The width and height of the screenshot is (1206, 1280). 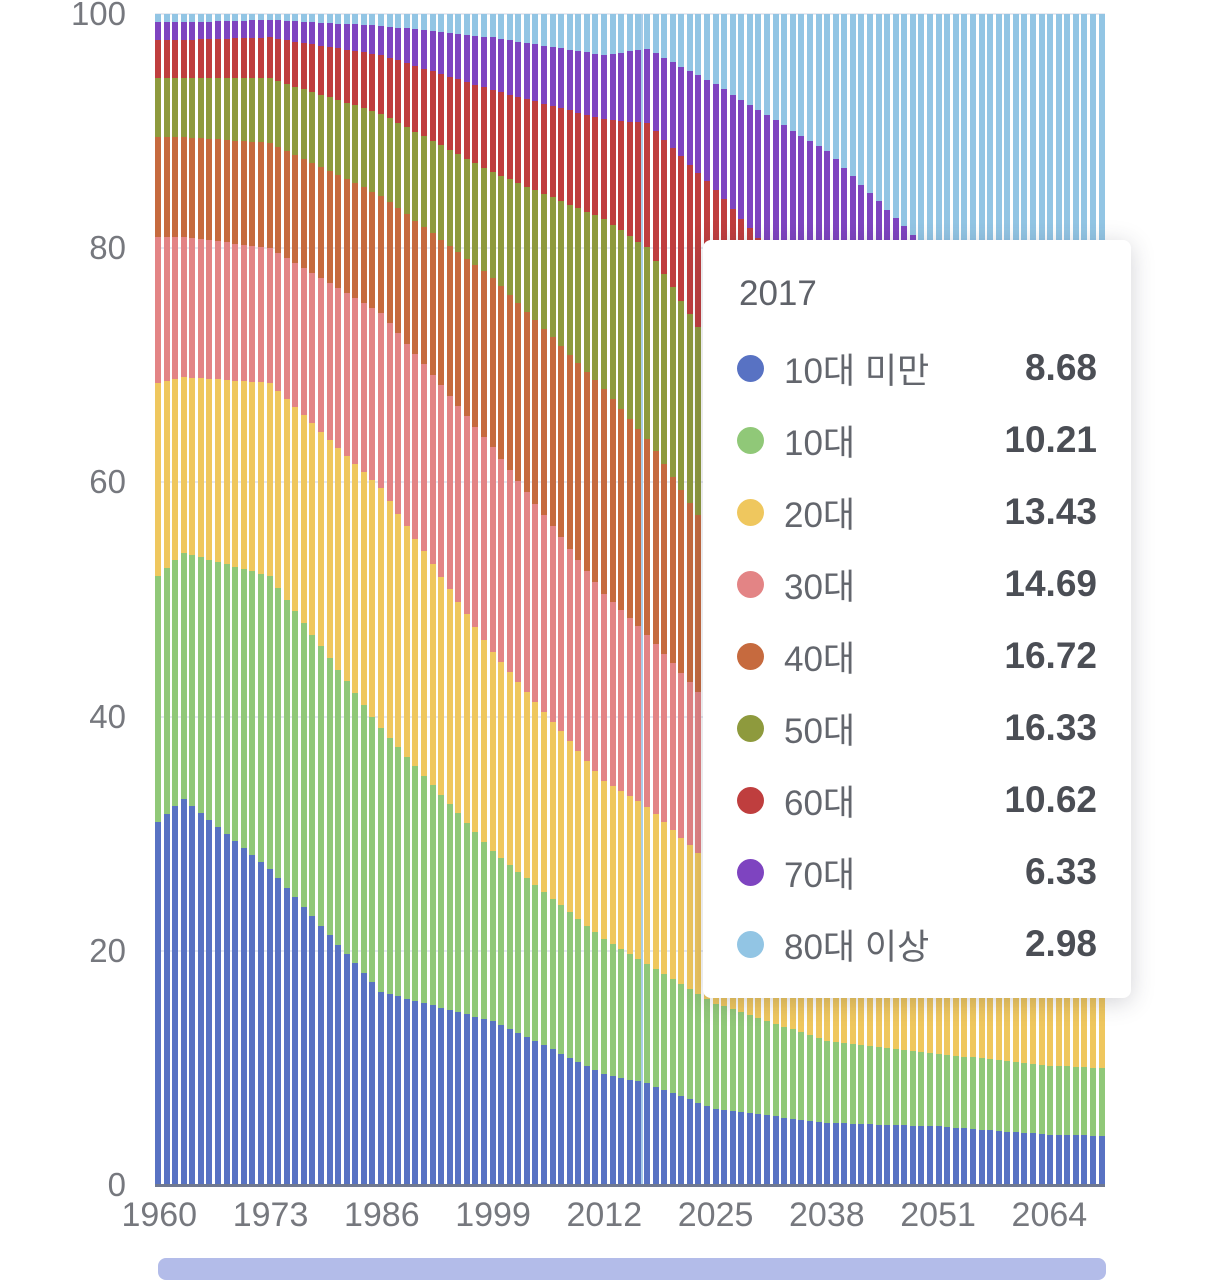 What do you see at coordinates (612, 599) in the screenshot?
I see `bar-year-2013` at bounding box center [612, 599].